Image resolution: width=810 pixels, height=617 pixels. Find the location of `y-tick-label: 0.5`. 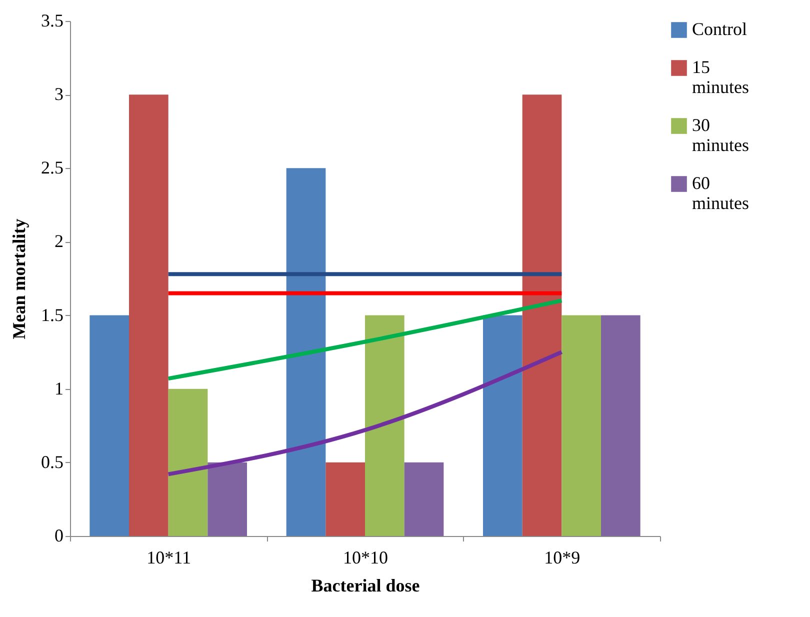

y-tick-label: 0.5 is located at coordinates (52, 462).